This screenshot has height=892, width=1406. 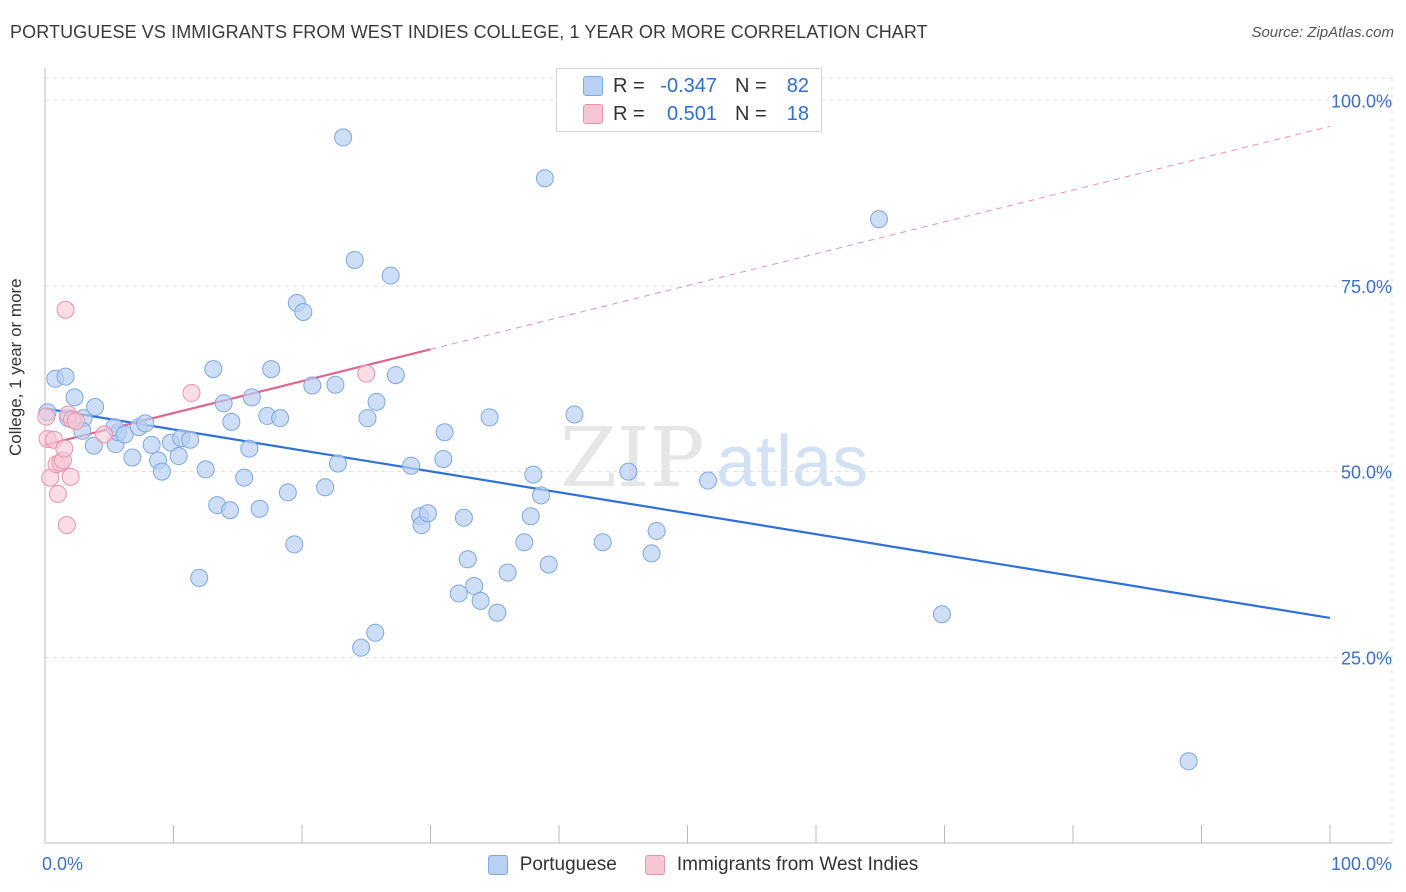 I want to click on y-tick-label: 50.0%, so click(x=1366, y=473).